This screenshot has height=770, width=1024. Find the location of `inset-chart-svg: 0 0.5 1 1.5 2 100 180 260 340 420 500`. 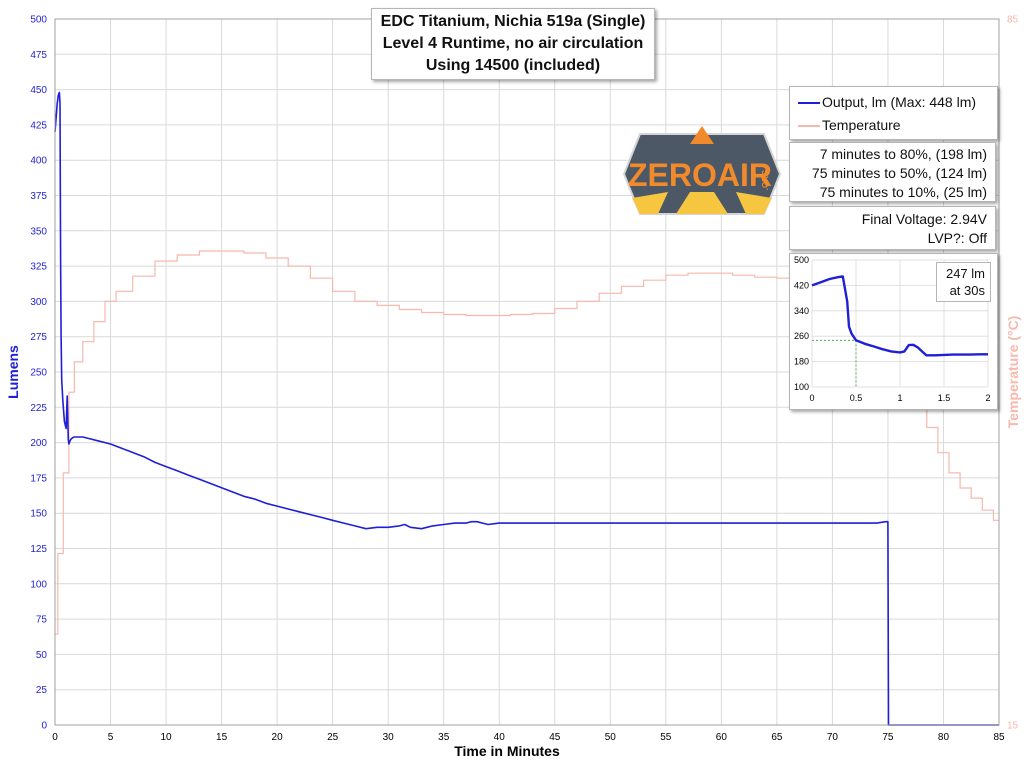

inset-chart-svg: 0 0.5 1 1.5 2 100 180 260 340 420 500 is located at coordinates (892, 329).